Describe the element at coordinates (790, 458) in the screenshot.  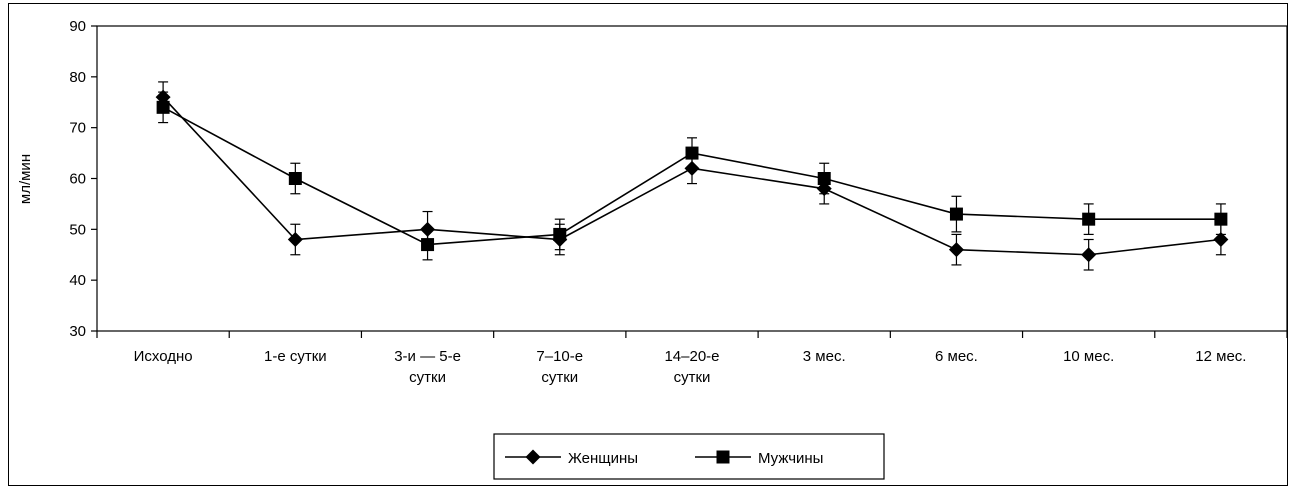
I see `legend-label: Мужчины` at that location.